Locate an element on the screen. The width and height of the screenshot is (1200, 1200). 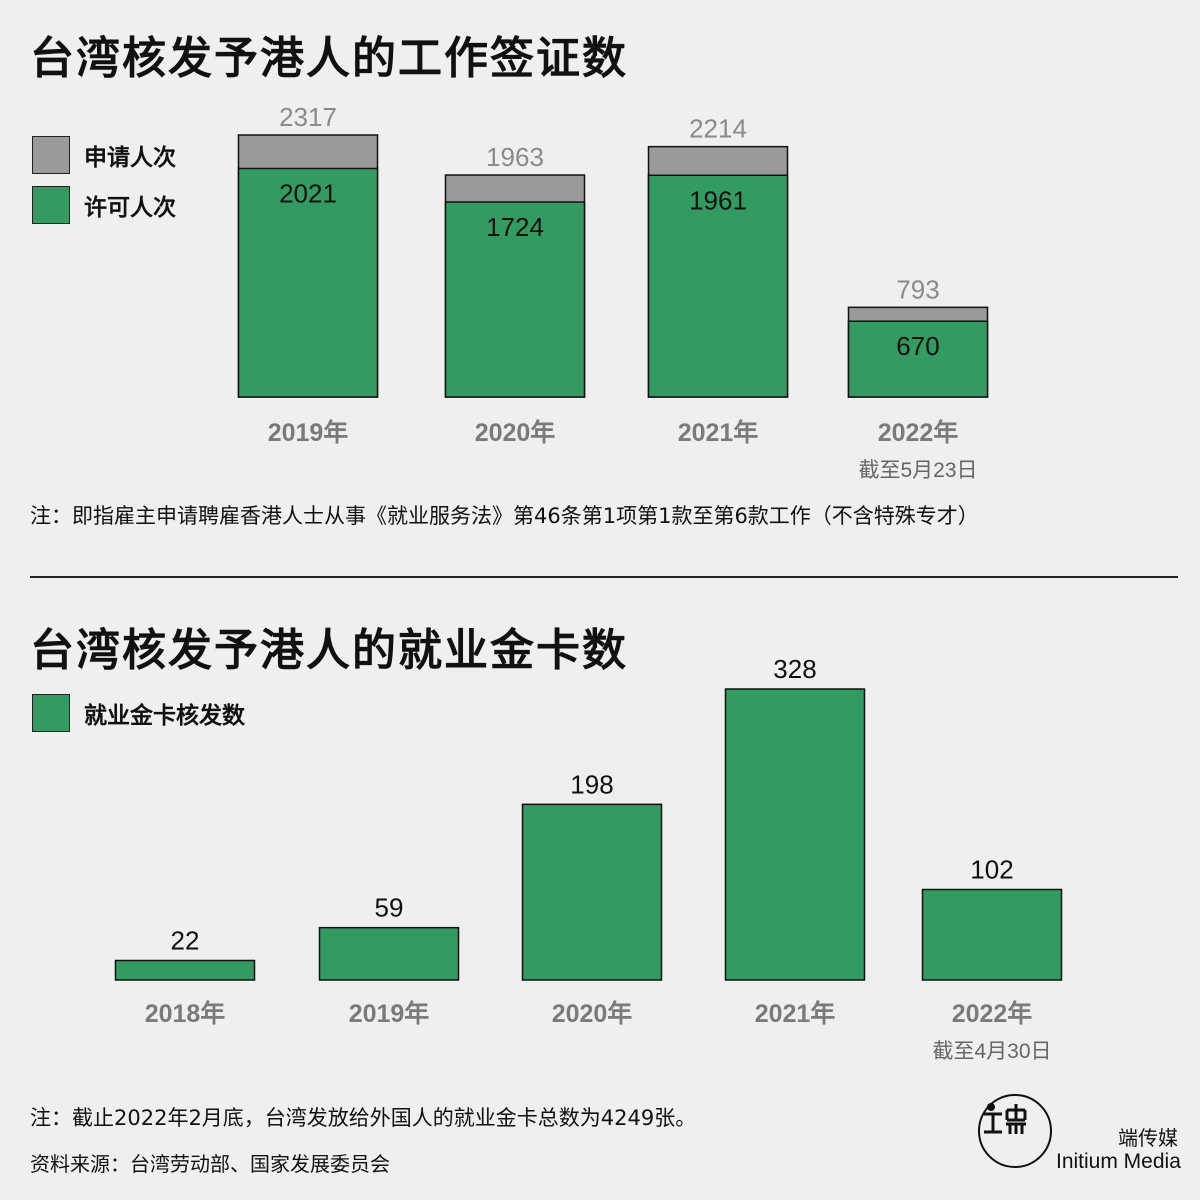
legend-label-applications: 申请人次 is located at coordinates (130, 158).